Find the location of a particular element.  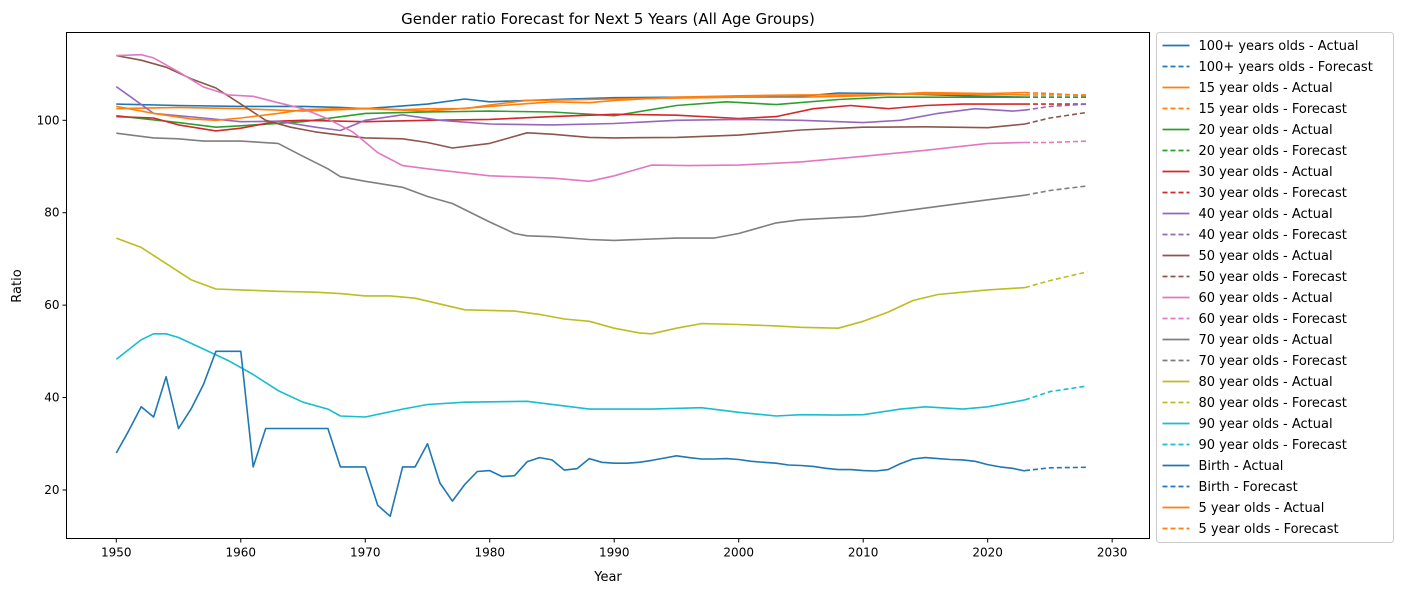

y-axis-label: Ratio is located at coordinates (17, 285).